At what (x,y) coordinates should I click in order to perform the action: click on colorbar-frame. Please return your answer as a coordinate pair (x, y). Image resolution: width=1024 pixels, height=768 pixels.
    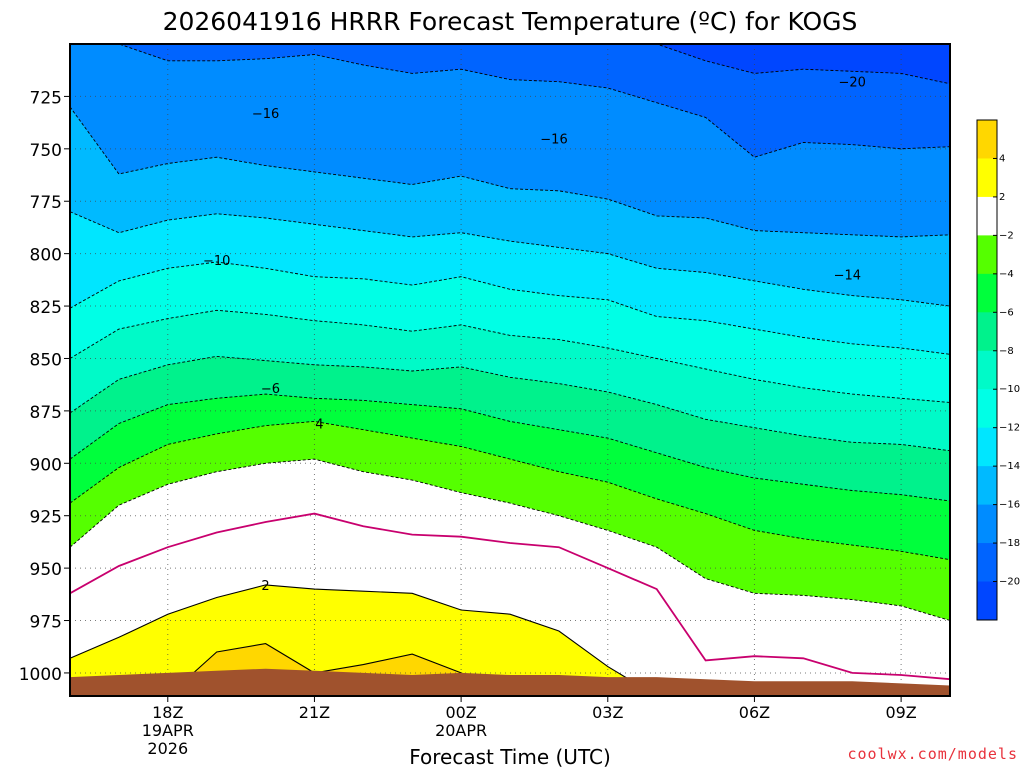
    Looking at the image, I should click on (987, 370).